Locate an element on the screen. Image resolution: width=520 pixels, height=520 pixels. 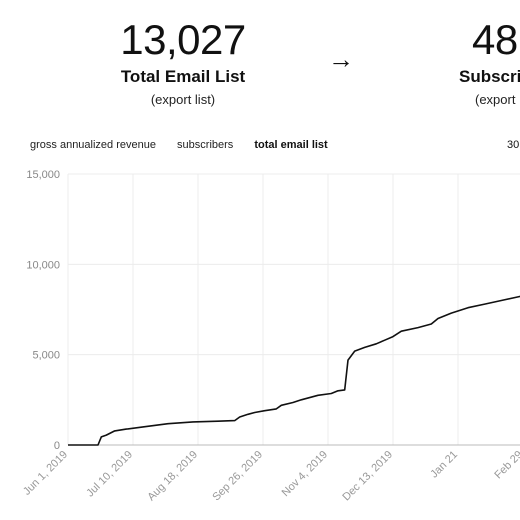
export-subscribers-link: (export is located at coordinates (495, 99).